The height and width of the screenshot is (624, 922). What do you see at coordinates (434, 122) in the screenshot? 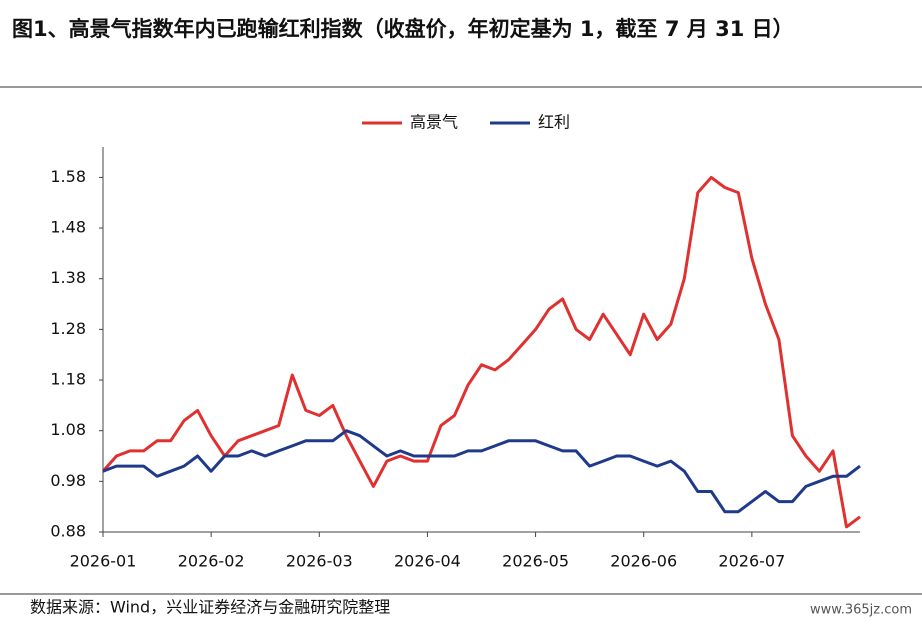
I see `legend-label: 高景气` at bounding box center [434, 122].